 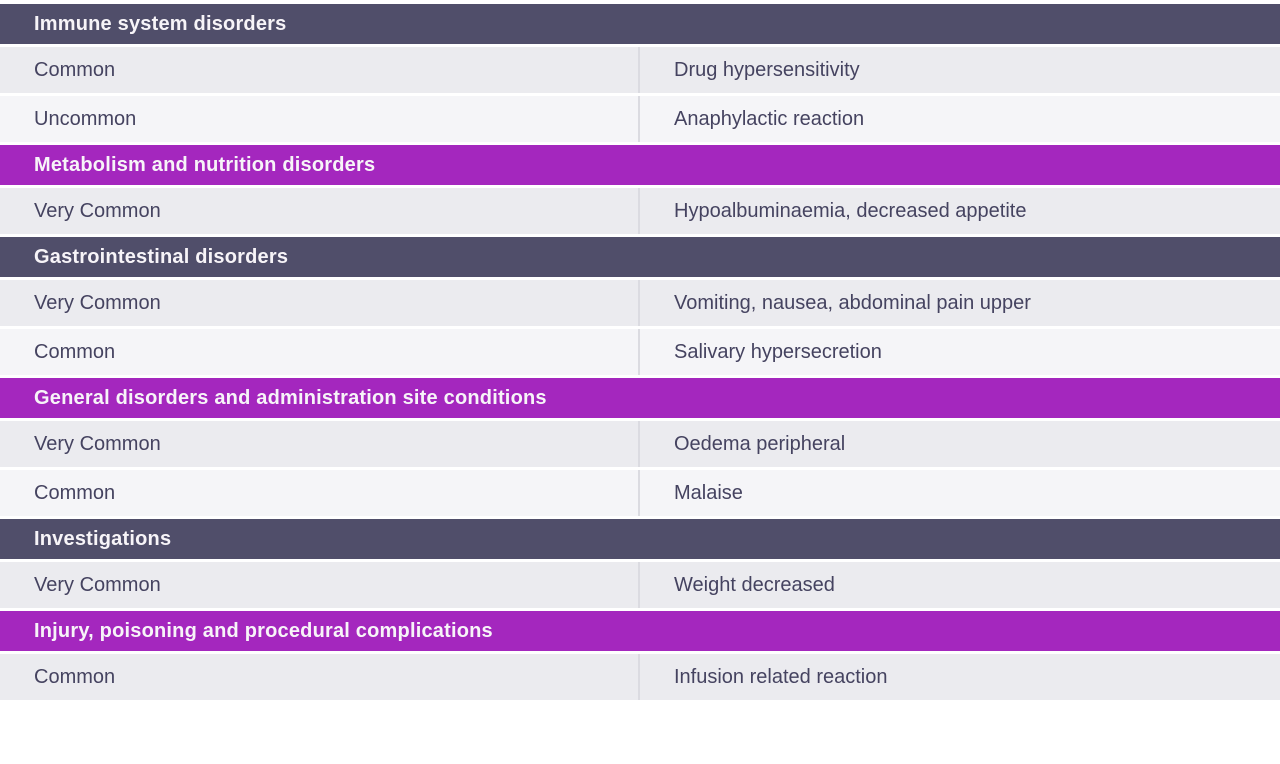 I want to click on table-row: Common Drug hypersensitivity, so click(x=640, y=70).